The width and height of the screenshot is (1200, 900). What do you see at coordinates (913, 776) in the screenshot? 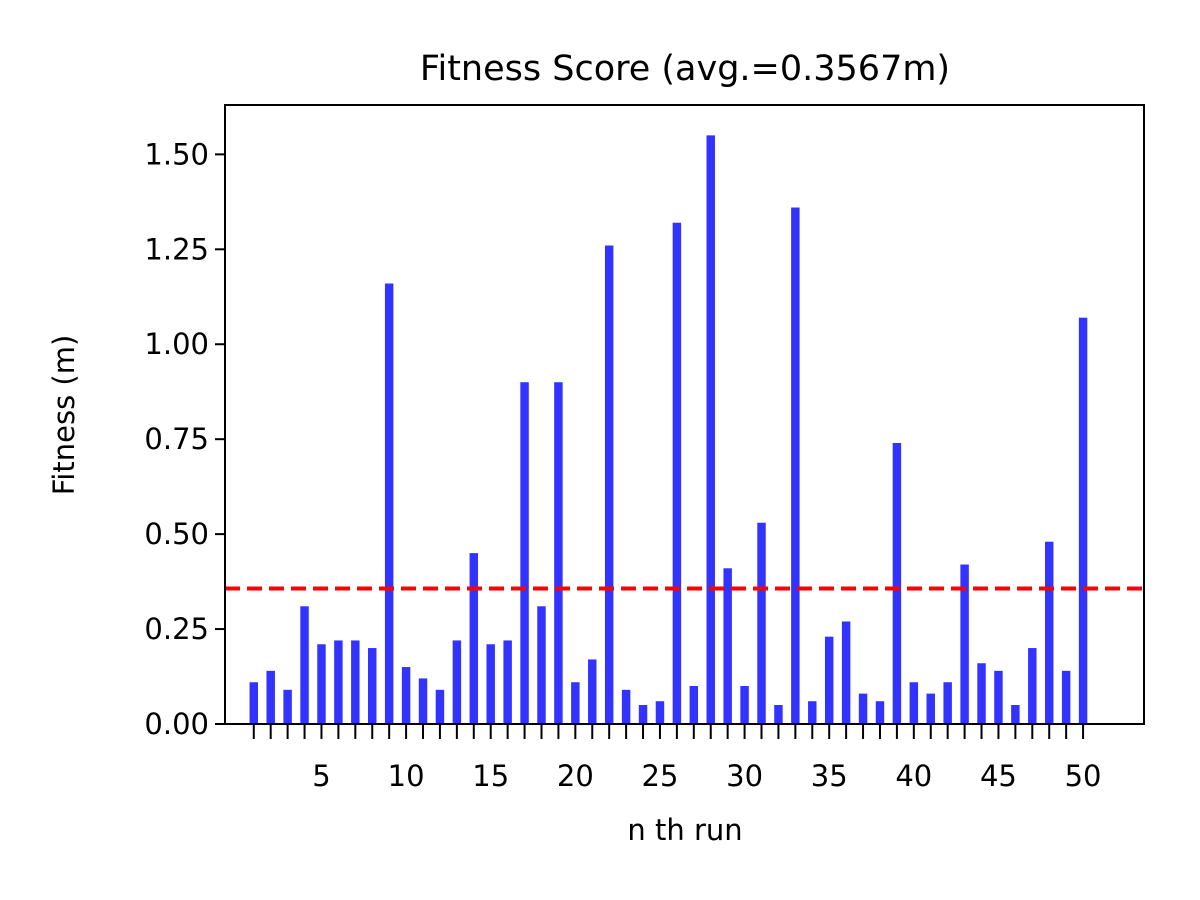
I see `x-tick-label: 40` at bounding box center [913, 776].